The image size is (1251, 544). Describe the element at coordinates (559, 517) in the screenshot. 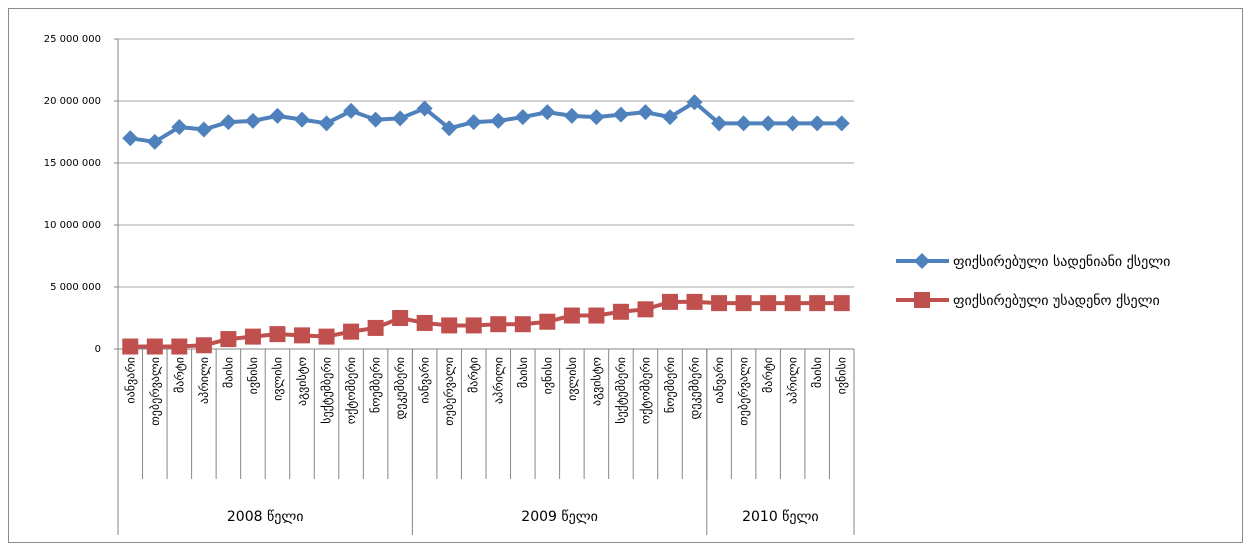

I see `group-label: 2009 წელი` at that location.